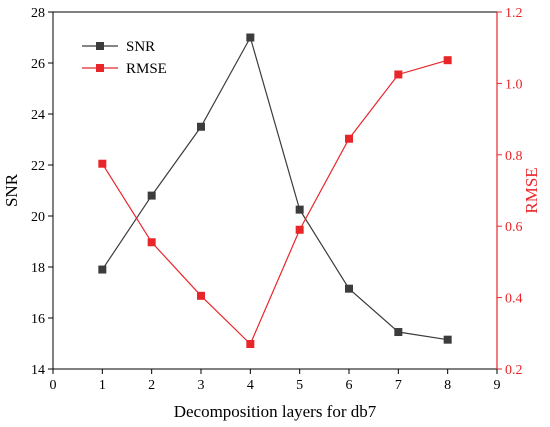 The width and height of the screenshot is (550, 427). I want to click on x-tick-label: 9, so click(497, 385).